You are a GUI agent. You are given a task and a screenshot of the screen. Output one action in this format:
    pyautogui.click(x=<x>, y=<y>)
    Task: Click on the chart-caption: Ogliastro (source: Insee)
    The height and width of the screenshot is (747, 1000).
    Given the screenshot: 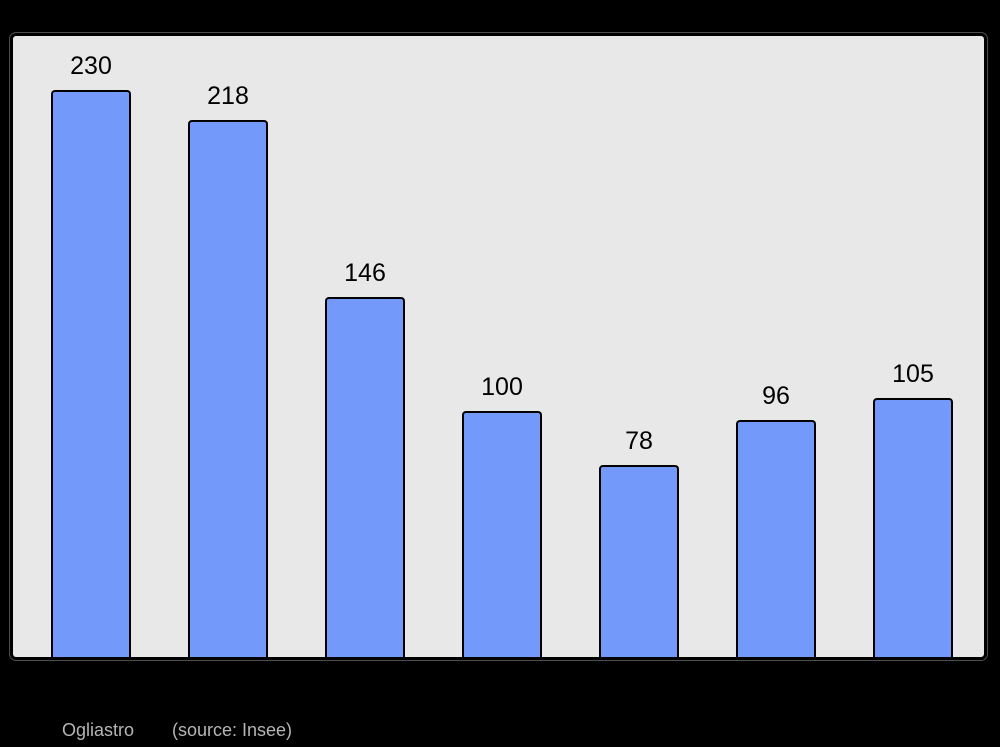 What is the action you would take?
    pyautogui.click(x=500, y=731)
    